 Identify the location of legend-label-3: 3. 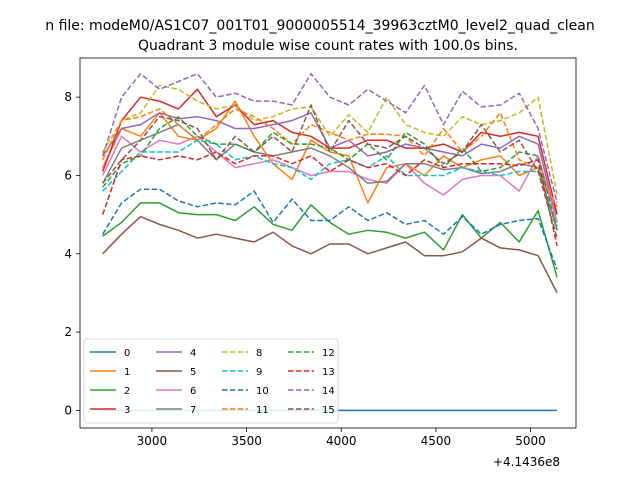
(127, 410).